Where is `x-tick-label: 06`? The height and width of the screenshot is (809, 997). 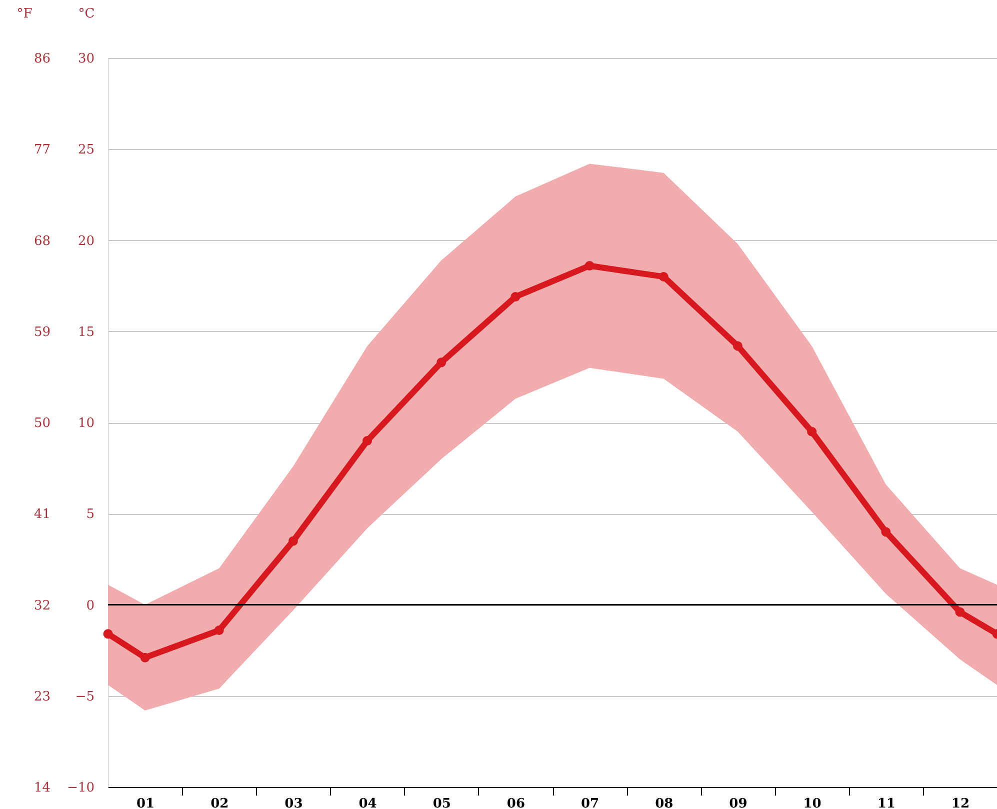 x-tick-label: 06 is located at coordinates (516, 802).